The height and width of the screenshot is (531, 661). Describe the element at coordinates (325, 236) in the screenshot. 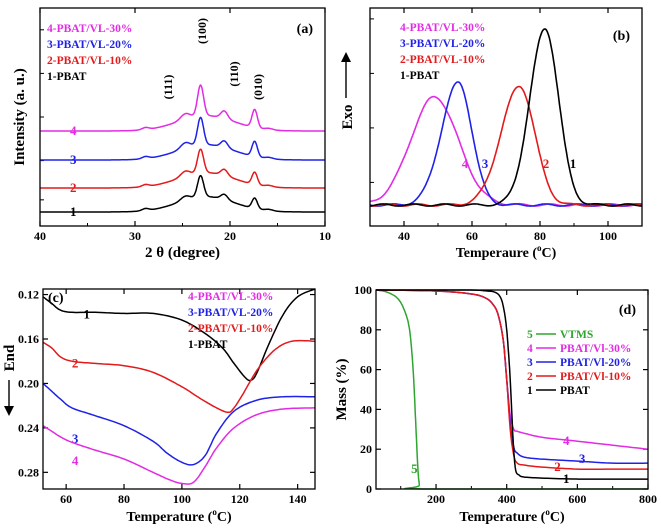

I see `x-tick-label: 10` at that location.